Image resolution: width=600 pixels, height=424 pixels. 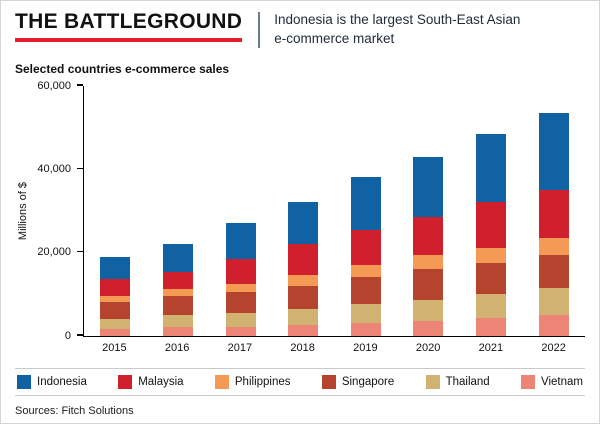 What do you see at coordinates (365, 291) in the screenshot?
I see `segment-singapore-2019` at bounding box center [365, 291].